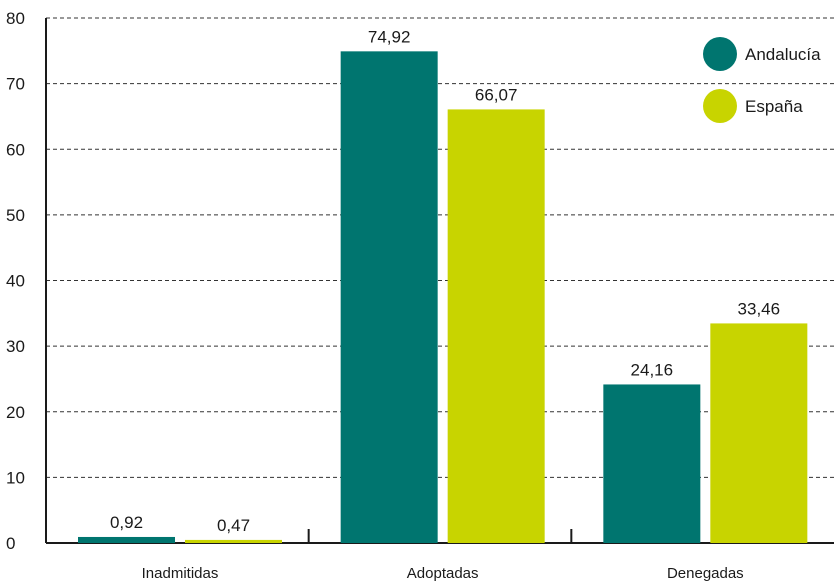 Image resolution: width=839 pixels, height=581 pixels. Describe the element at coordinates (15, 149) in the screenshot. I see `y-tick-label-60: 60` at that location.